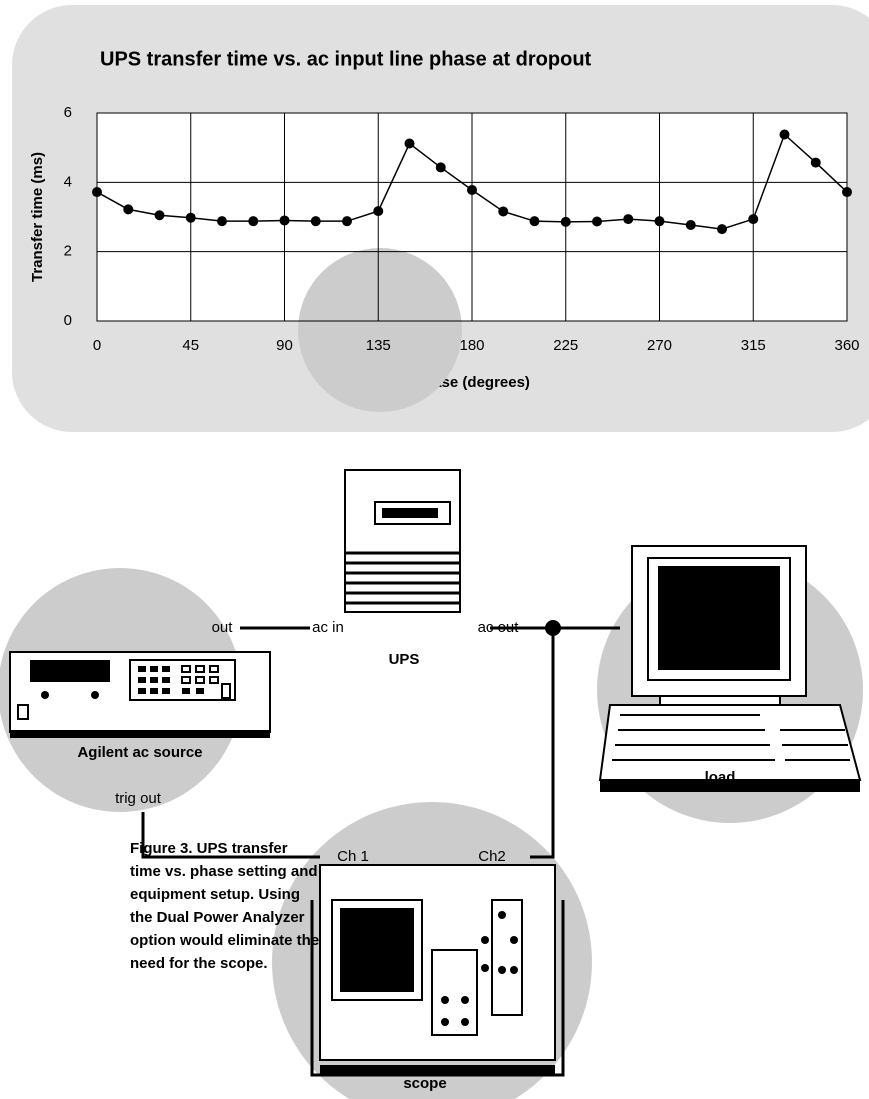 This screenshot has width=869, height=1099. What do you see at coordinates (139, 752) in the screenshot?
I see `label: Agilent ac source` at bounding box center [139, 752].